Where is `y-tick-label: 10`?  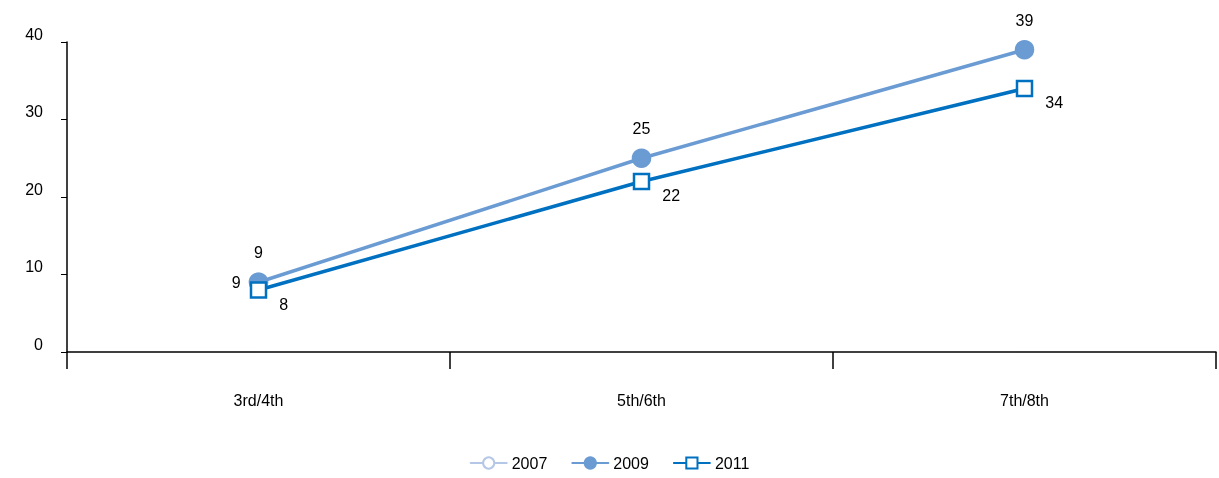 y-tick-label: 10 is located at coordinates (34, 266).